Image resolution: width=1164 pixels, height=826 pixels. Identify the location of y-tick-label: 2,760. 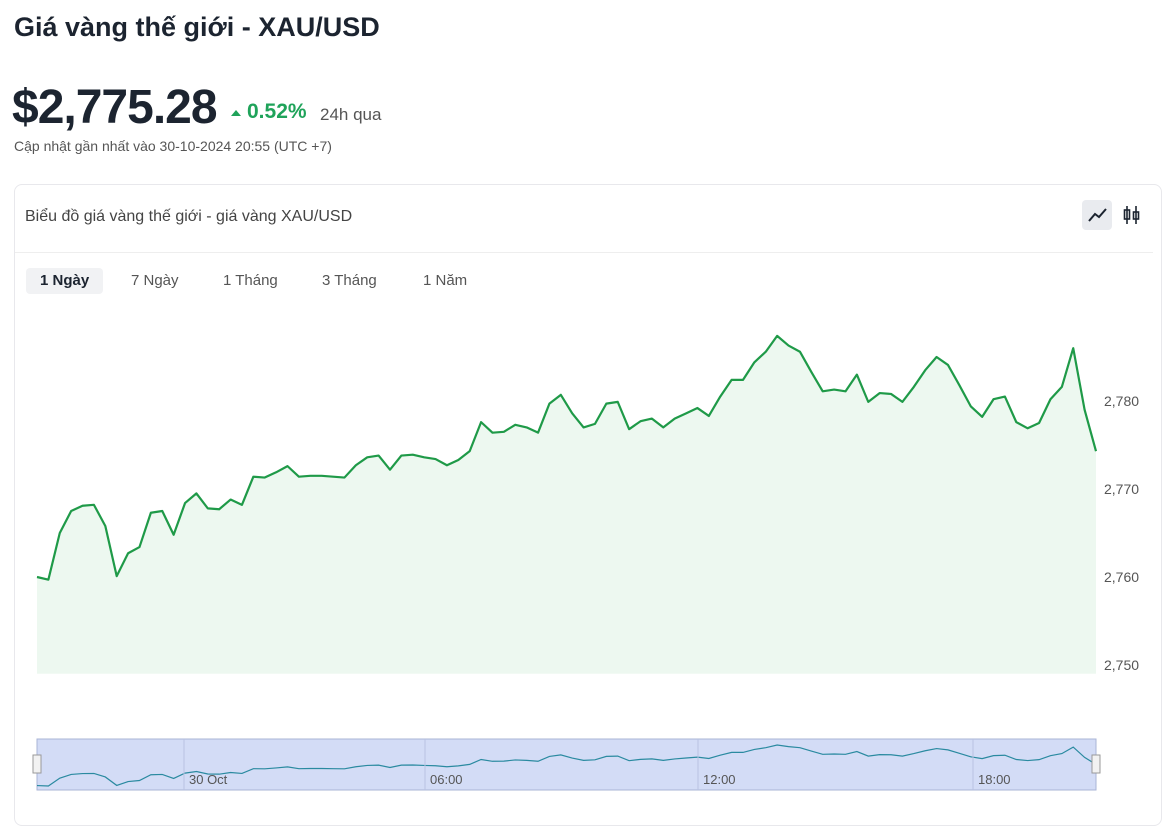
(1121, 577).